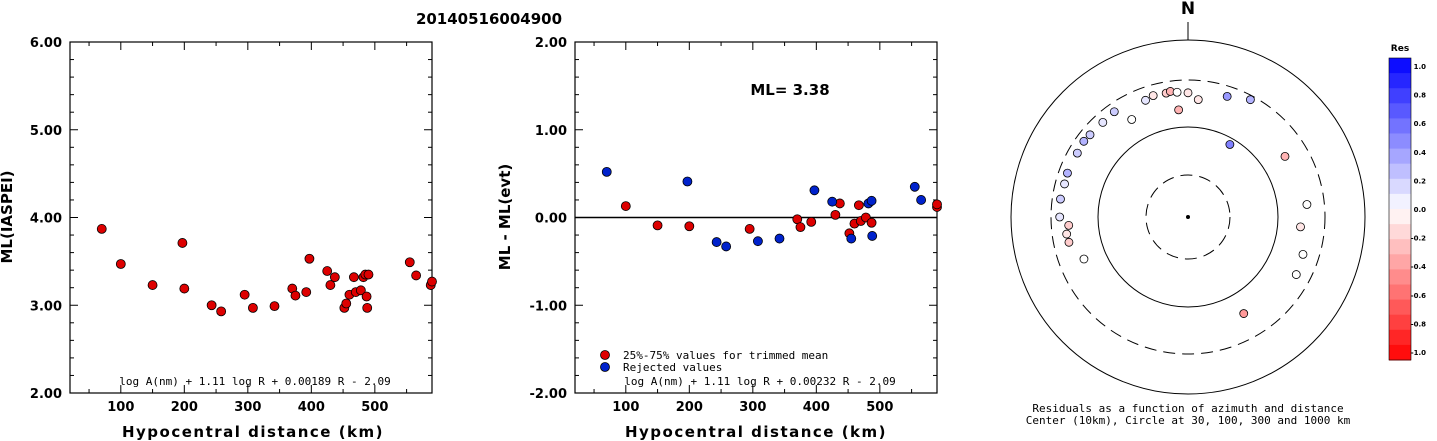  Describe the element at coordinates (1418, 324) in the screenshot. I see `colorbar-tick-label: -0.8` at that location.